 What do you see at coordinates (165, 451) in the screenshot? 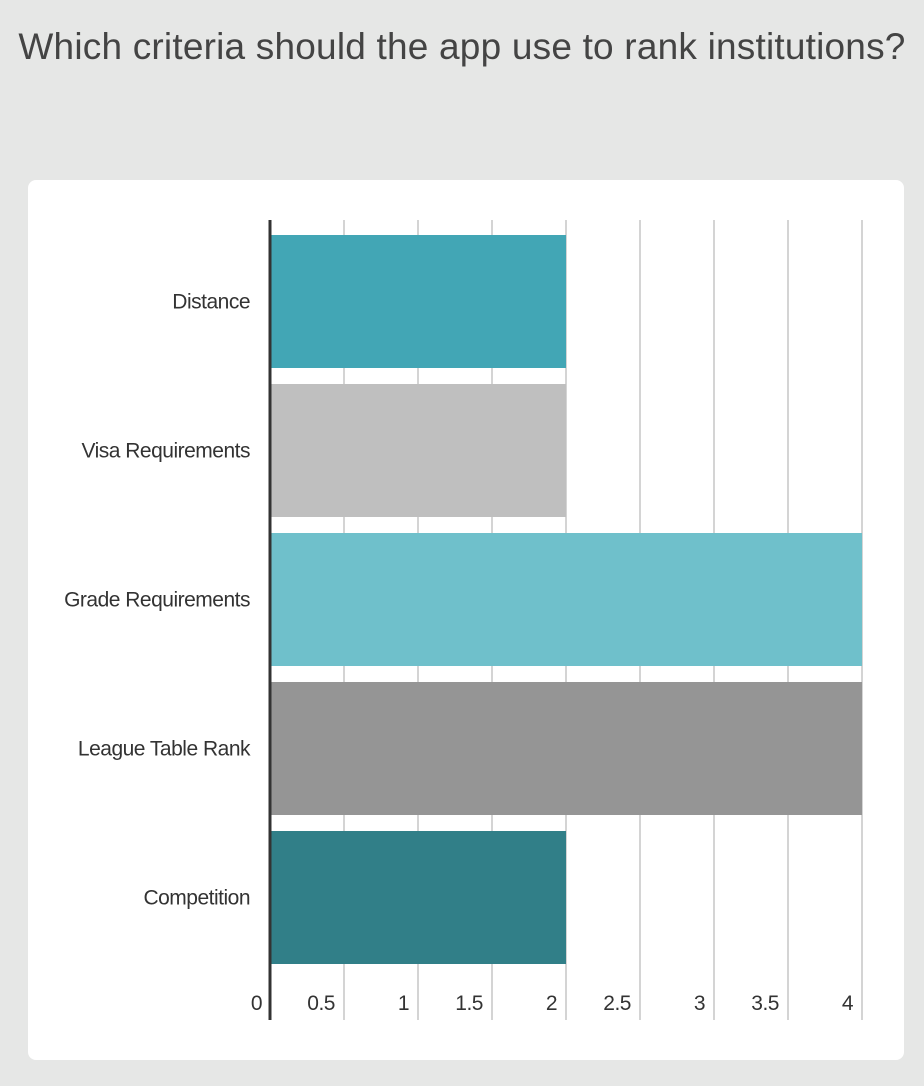
I see `category-label: Visa Requirements` at bounding box center [165, 451].